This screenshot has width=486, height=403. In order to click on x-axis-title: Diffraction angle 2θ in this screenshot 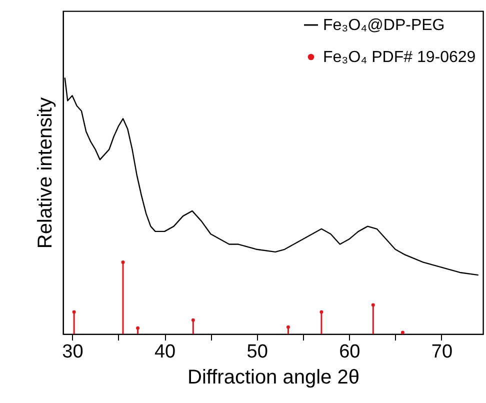, I will do `click(274, 377)`.